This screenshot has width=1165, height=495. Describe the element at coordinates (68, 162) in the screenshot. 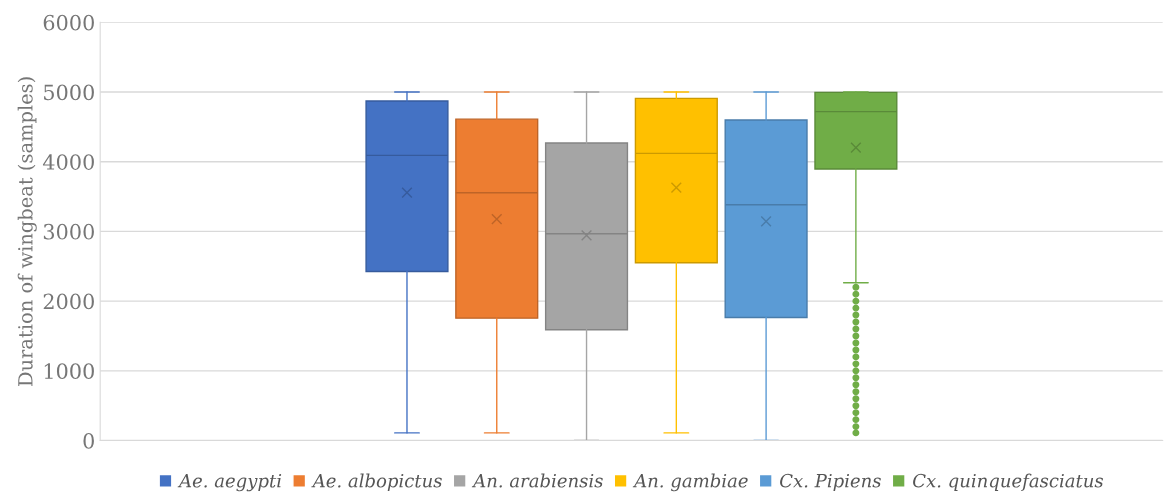

I see `y-tick-label: 4000` at that location.